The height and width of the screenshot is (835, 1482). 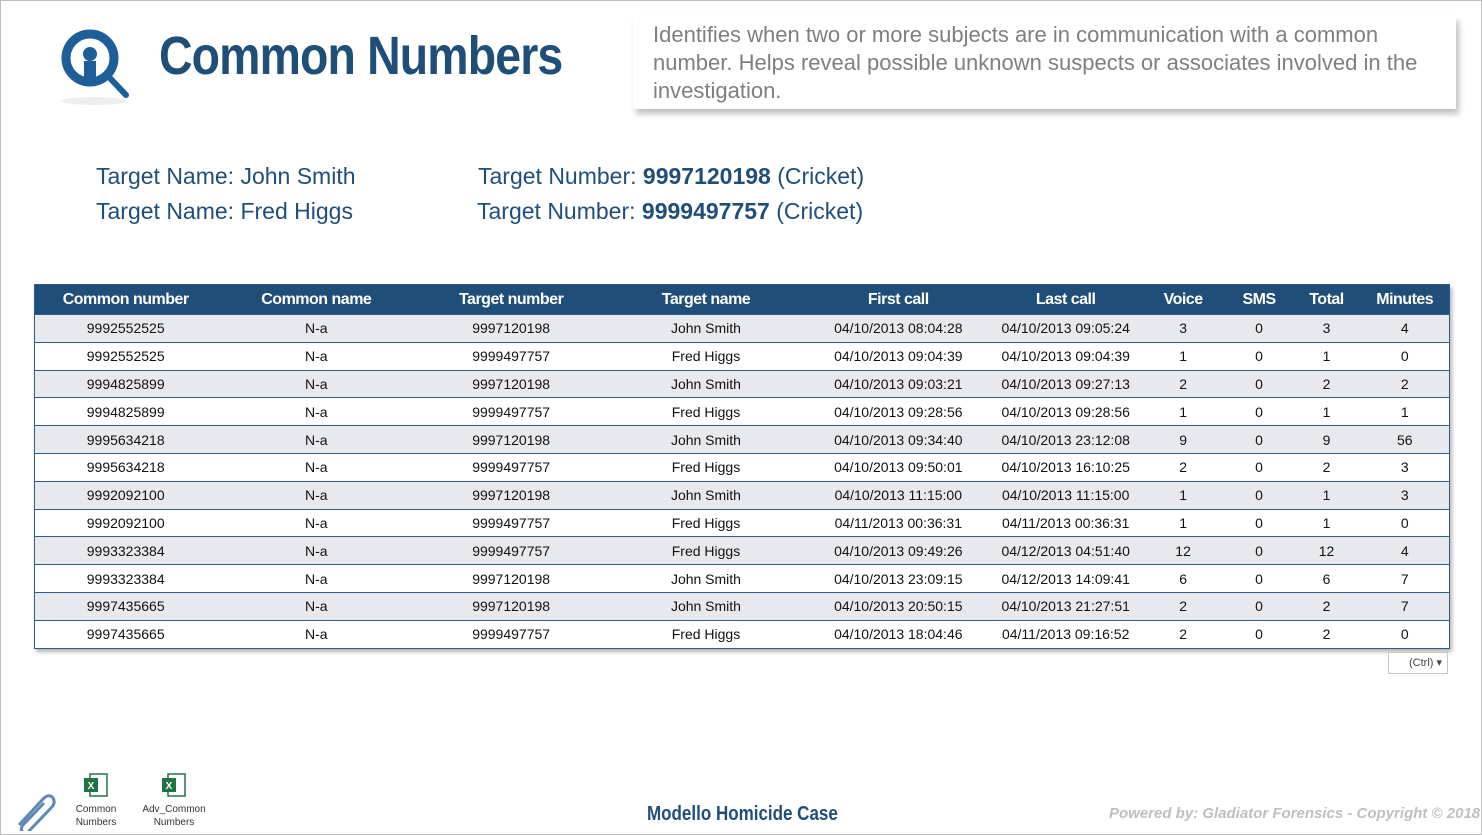 What do you see at coordinates (742, 814) in the screenshot?
I see `case-name: Modello Homicide Case` at bounding box center [742, 814].